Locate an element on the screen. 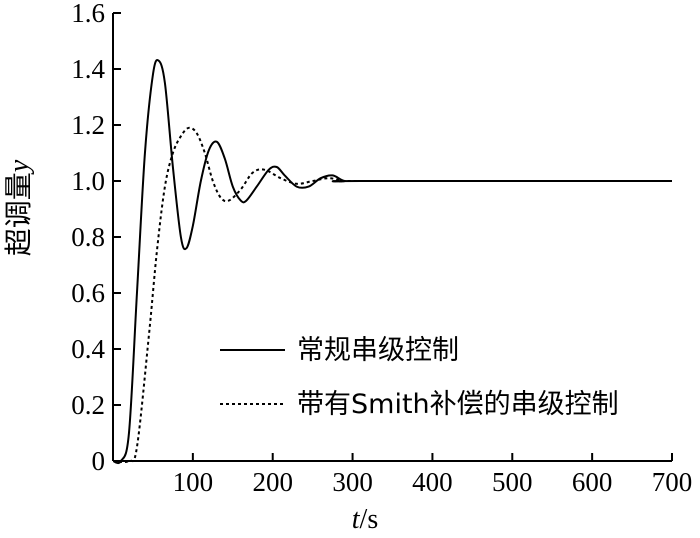 Image resolution: width=700 pixels, height=538 pixels. x-tick-label: 700 is located at coordinates (672, 482).